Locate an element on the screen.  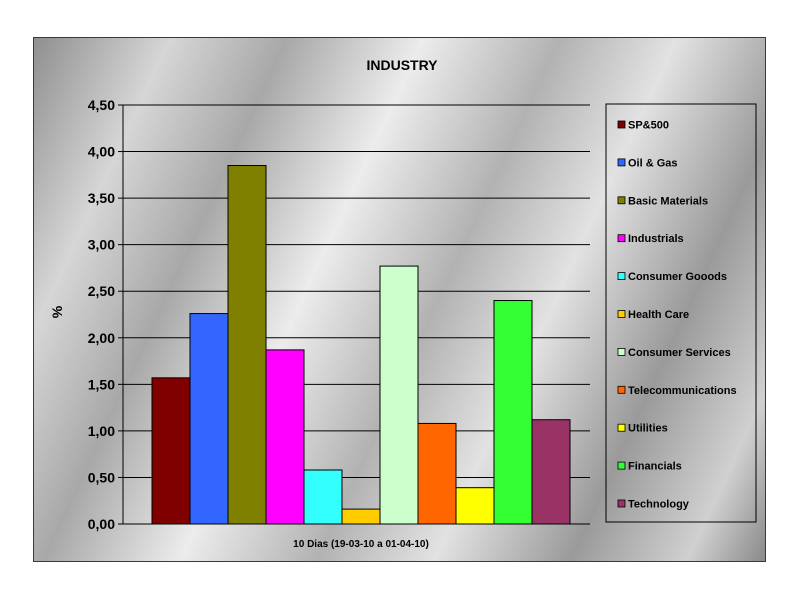
y-tick-label: 0,00 is located at coordinates (101, 524).